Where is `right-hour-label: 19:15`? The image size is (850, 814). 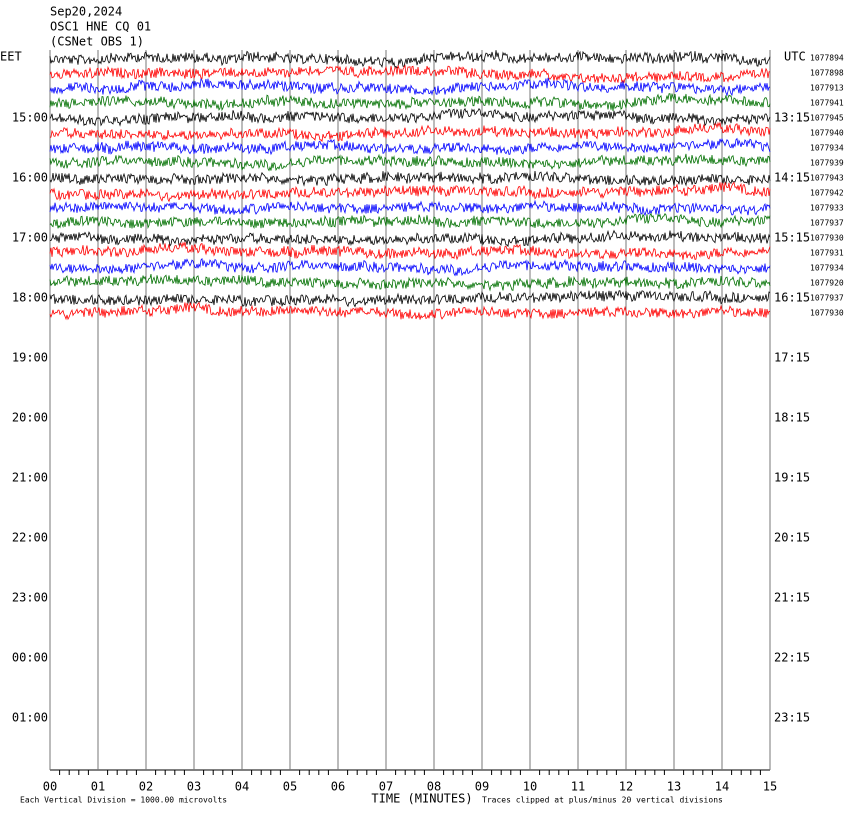 right-hour-label: 19:15 is located at coordinates (792, 478).